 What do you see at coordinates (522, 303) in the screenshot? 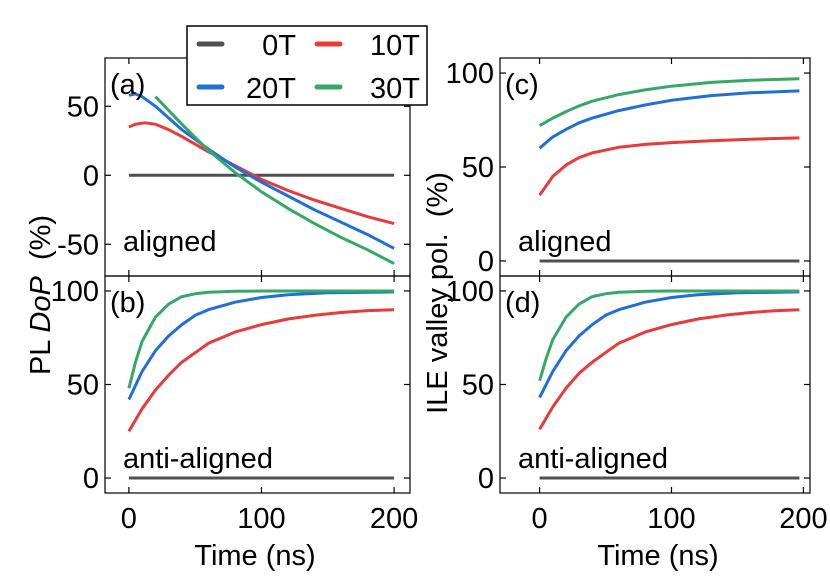
I see `panel-label: (d)` at bounding box center [522, 303].